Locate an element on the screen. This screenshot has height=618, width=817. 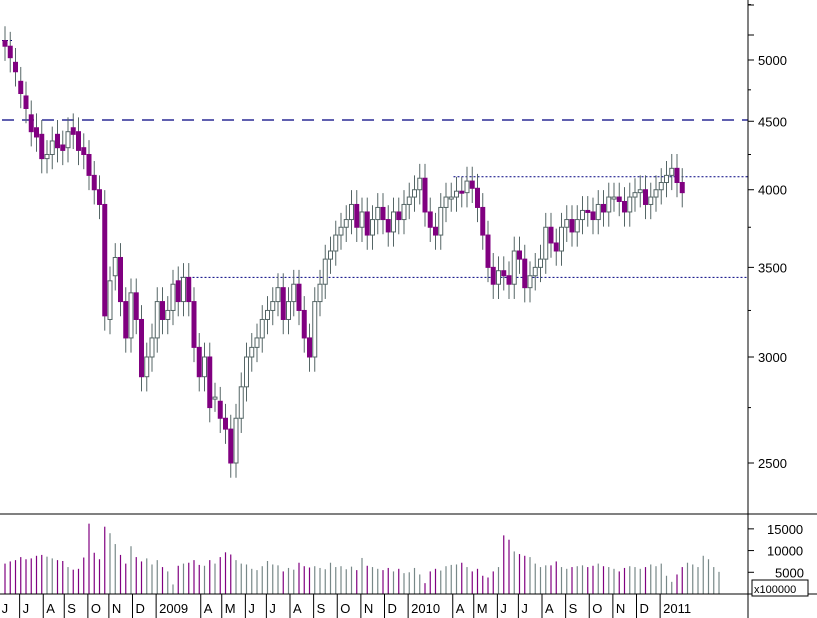
price-tick-label: 3000 is located at coordinates (772, 357).